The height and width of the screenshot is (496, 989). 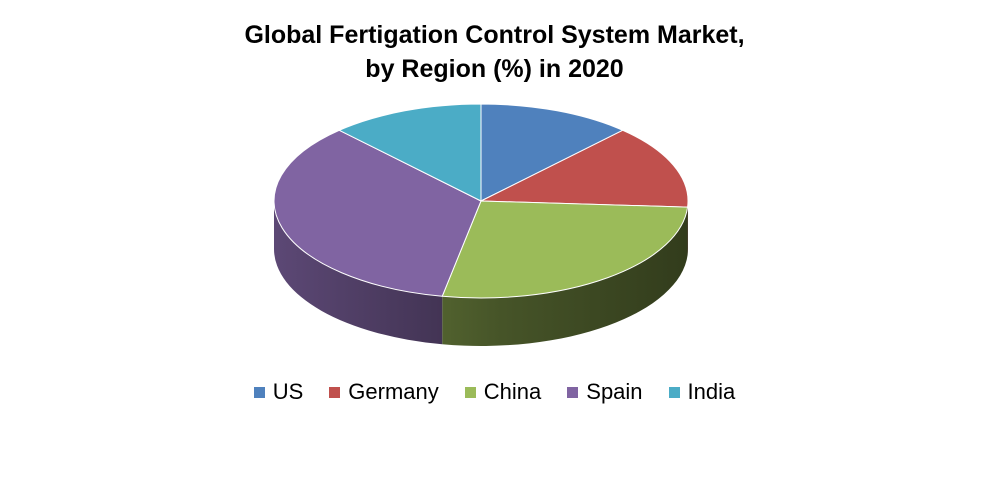 I want to click on legend-item-china: China, so click(x=503, y=392).